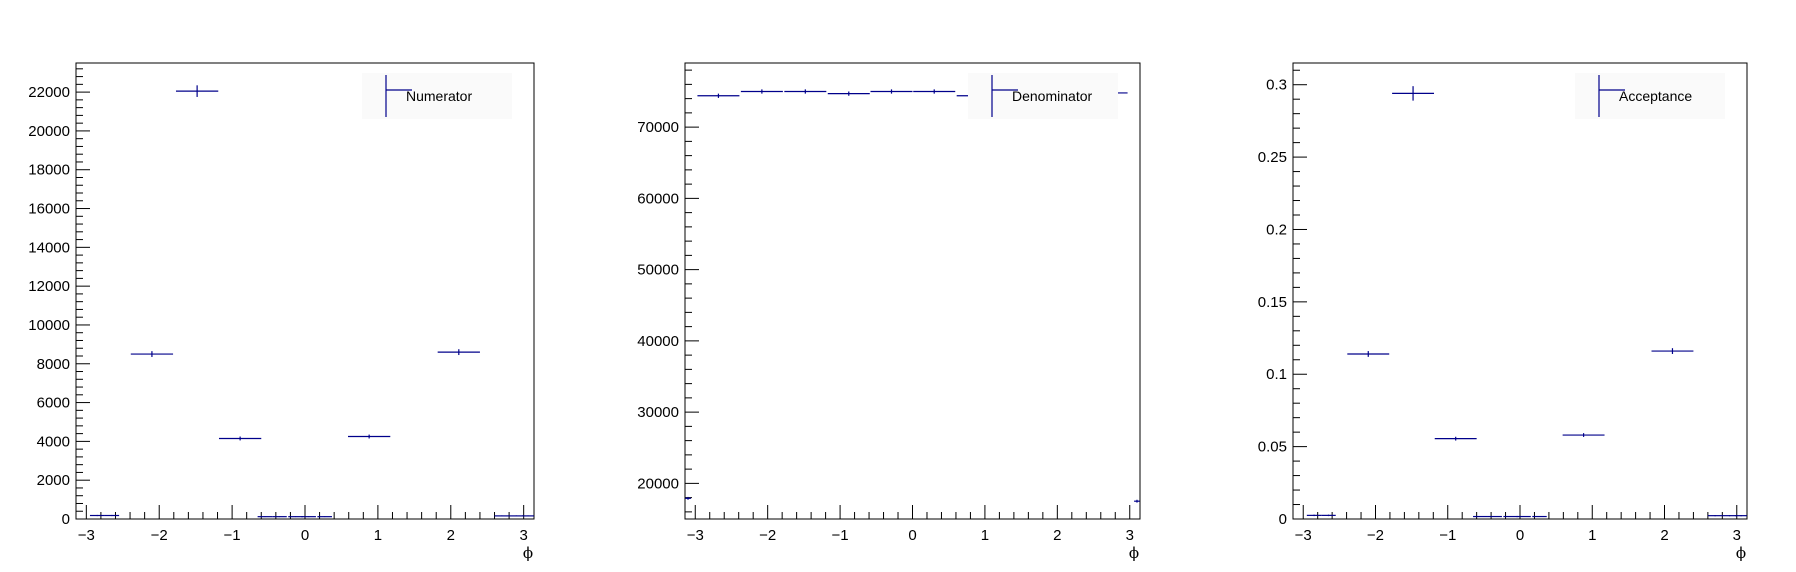 The height and width of the screenshot is (572, 1796). I want to click on y-tick-label: 16000, so click(49, 209).